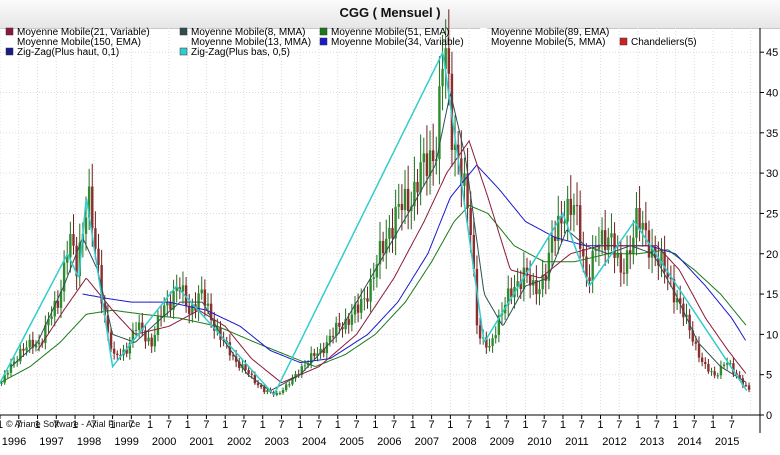  What do you see at coordinates (550, 32) in the screenshot?
I see `legend-label: Moyenne Mobile(89, EMA)` at bounding box center [550, 32].